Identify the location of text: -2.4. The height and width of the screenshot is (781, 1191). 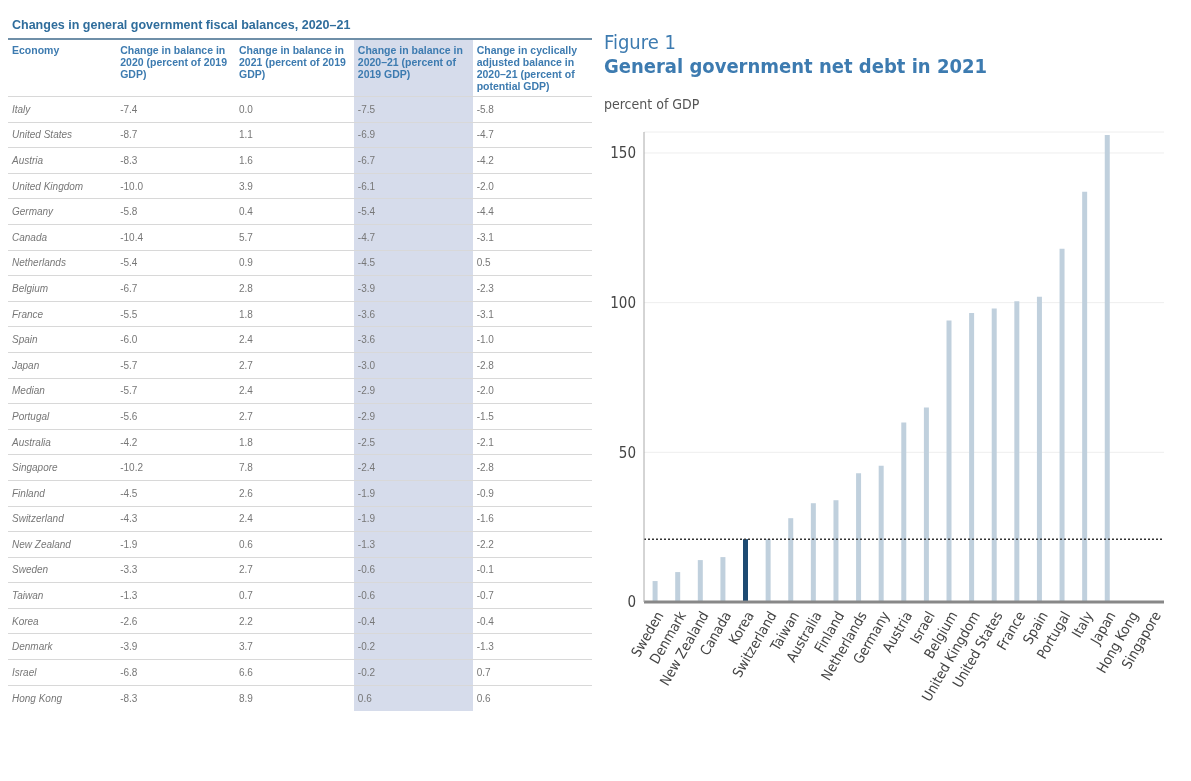
(366, 468).